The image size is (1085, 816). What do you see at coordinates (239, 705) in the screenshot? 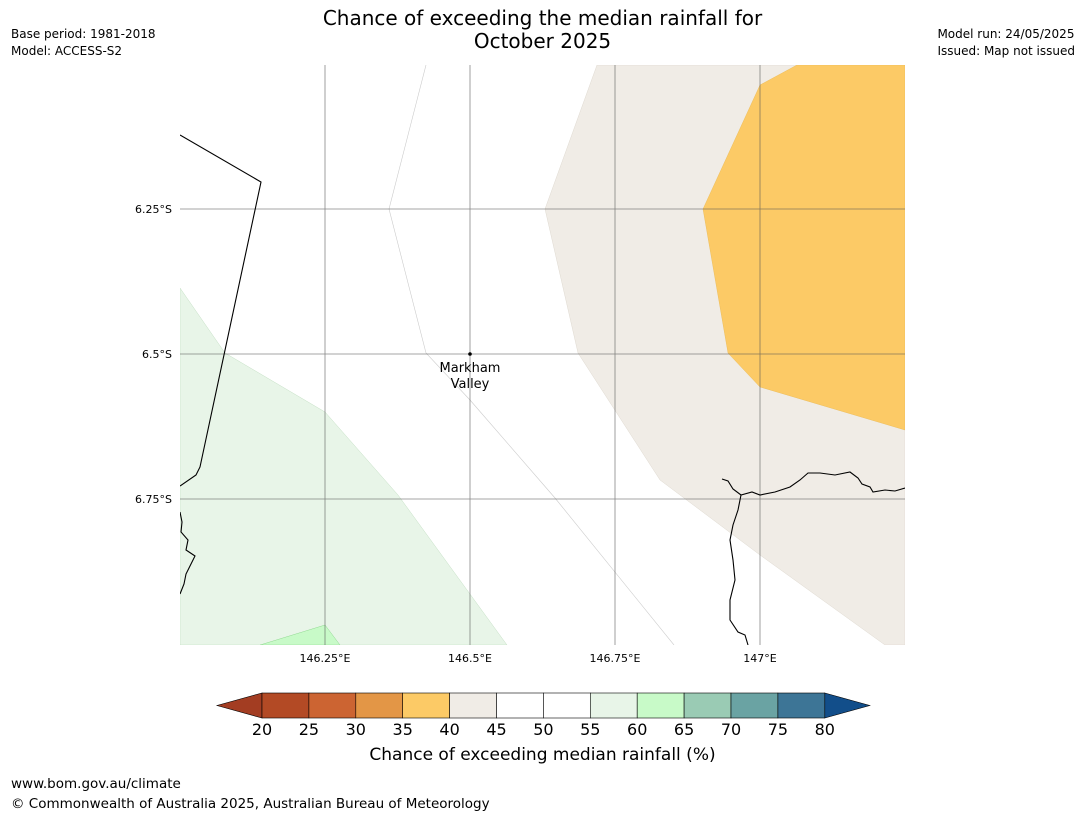
I see `colorbar-low-arrow` at bounding box center [239, 705].